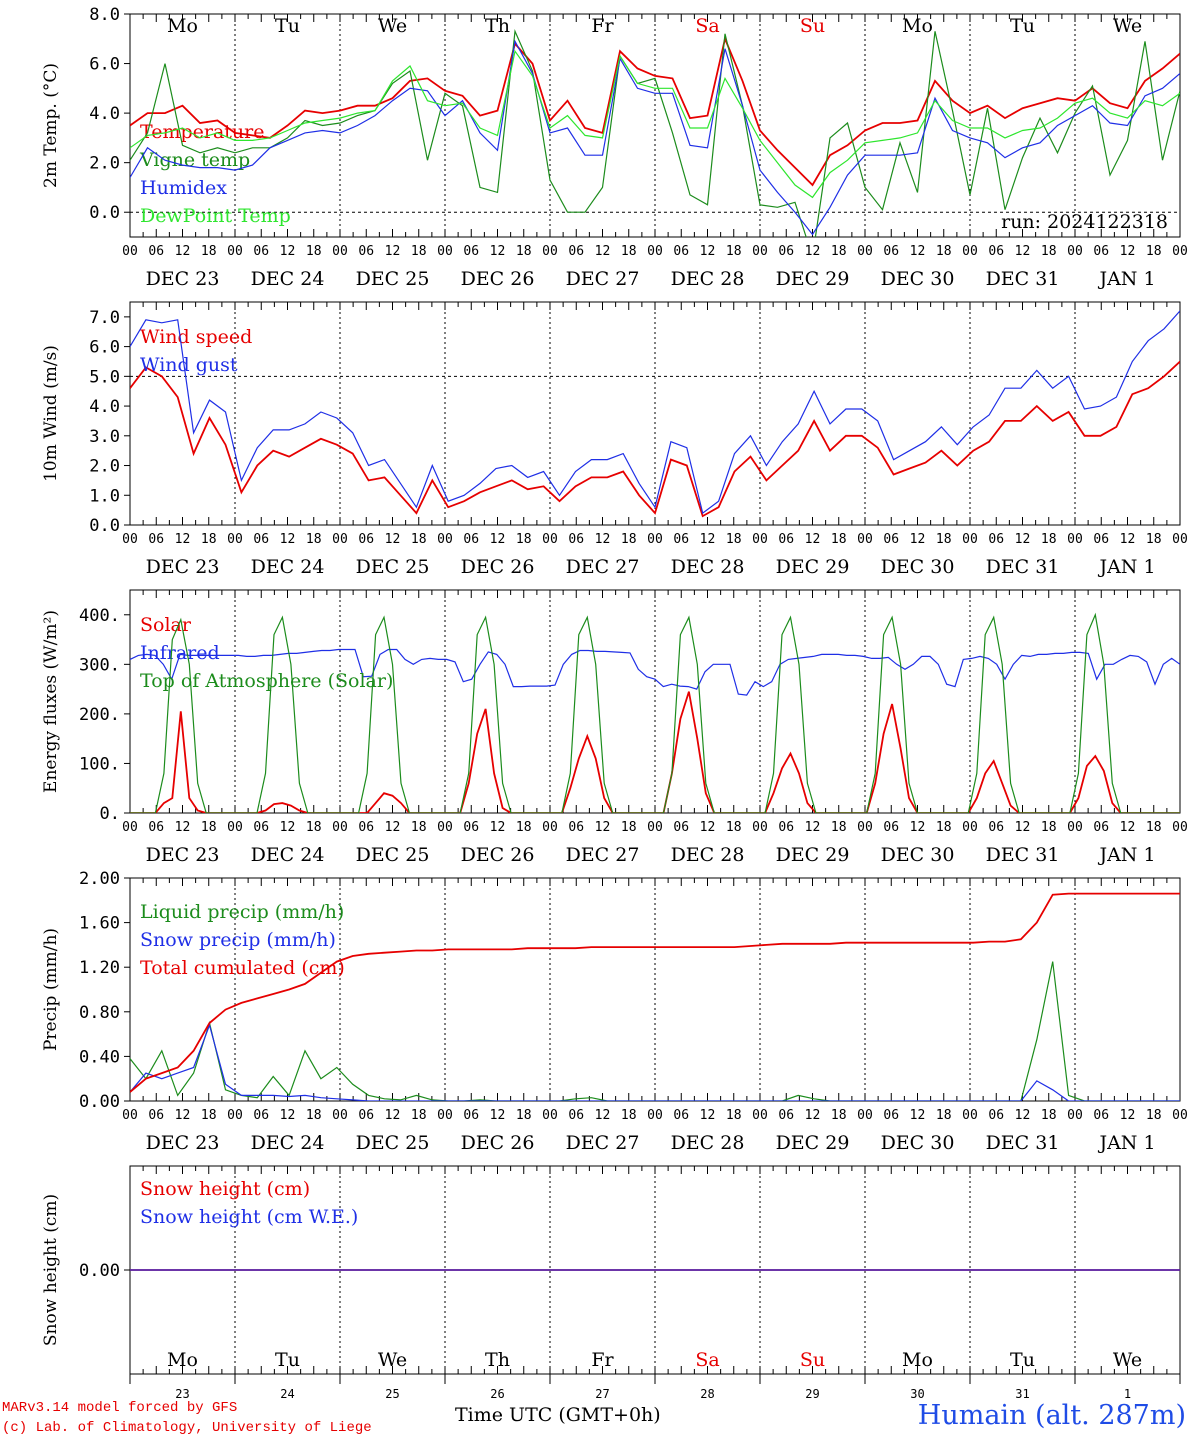 Image resolution: width=1194 pixels, height=1440 pixels. Describe the element at coordinates (238, 940) in the screenshot. I see `legend-entry: Snow precip (mm/h)` at that location.